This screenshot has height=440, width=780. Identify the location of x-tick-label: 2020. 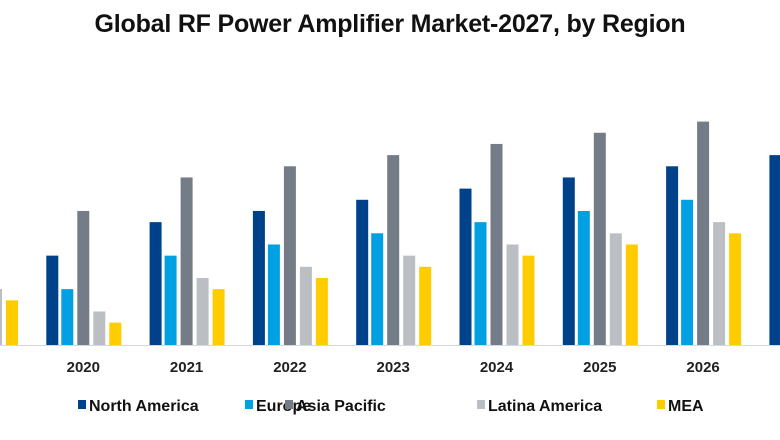
(83, 367).